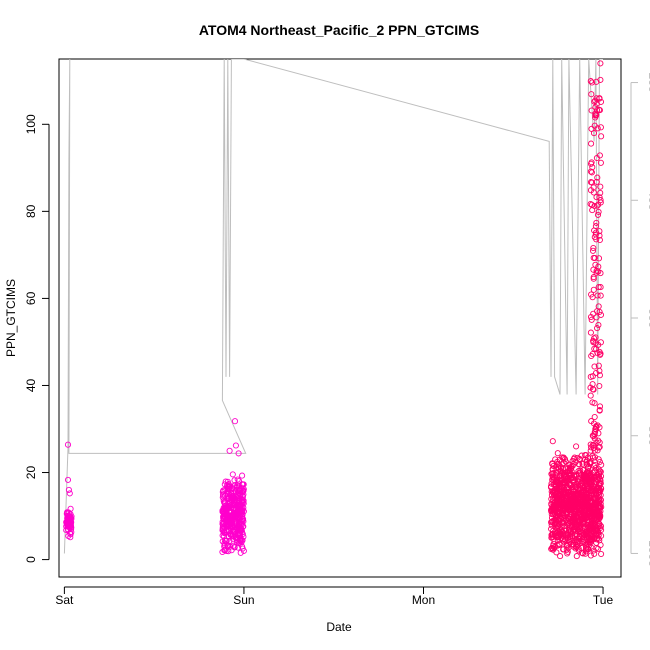  Describe the element at coordinates (31, 211) in the screenshot. I see `y-tick-label: 80` at that location.